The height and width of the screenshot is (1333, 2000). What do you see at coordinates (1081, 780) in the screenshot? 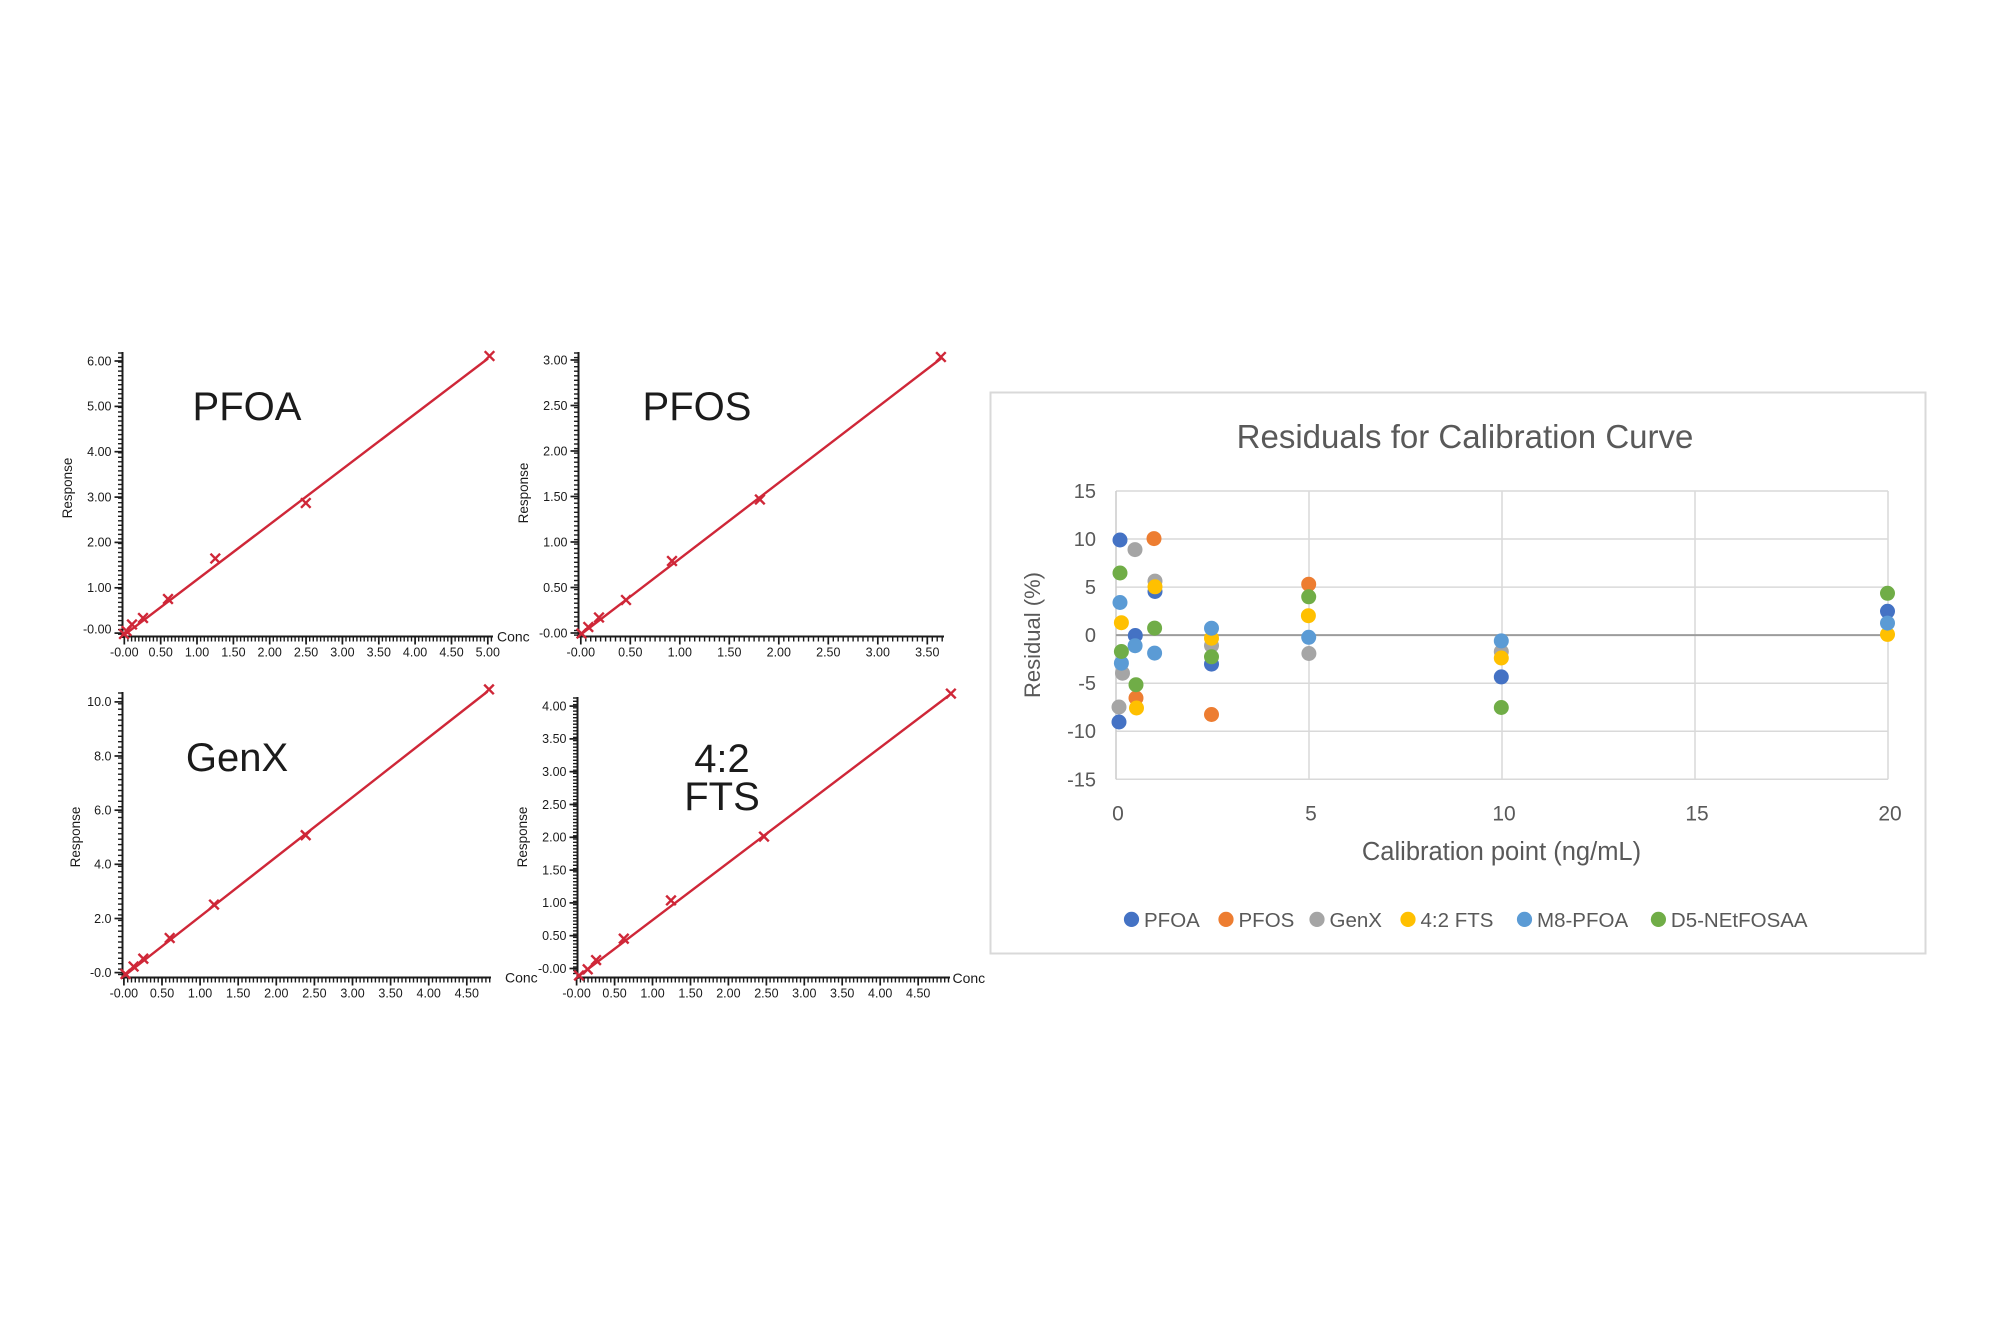
I see `svg-text: -15` at bounding box center [1081, 780].